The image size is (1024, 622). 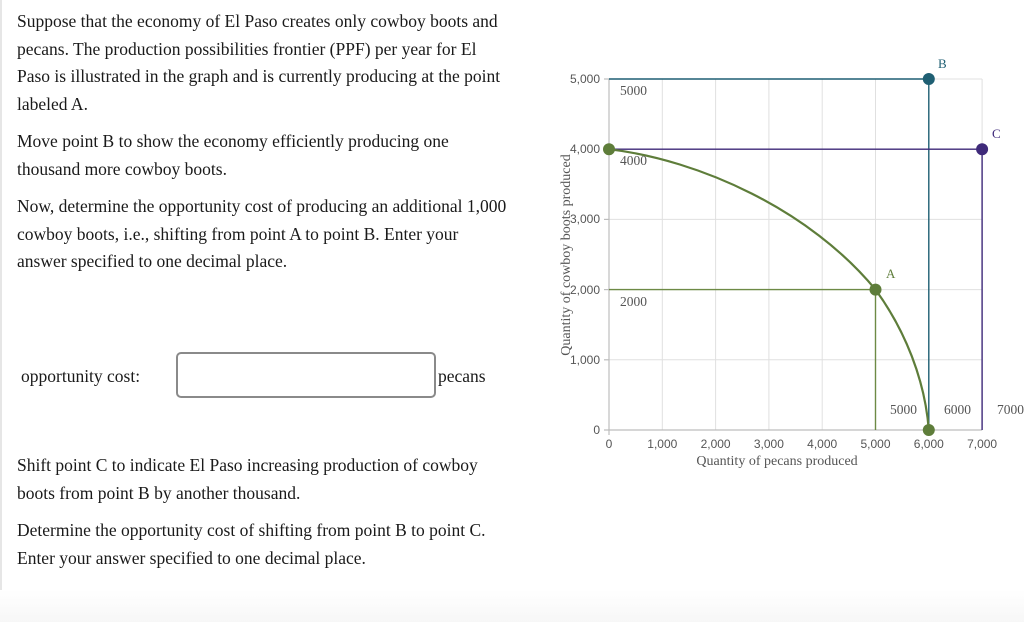 I want to click on point-c-label: C, so click(x=996, y=133).